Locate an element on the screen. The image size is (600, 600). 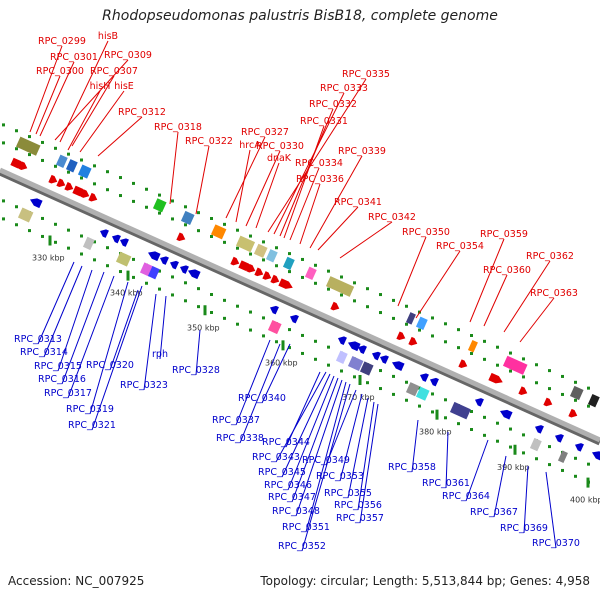
reverse-gene-label: RPC_0346 is located at coordinates (288, 485).